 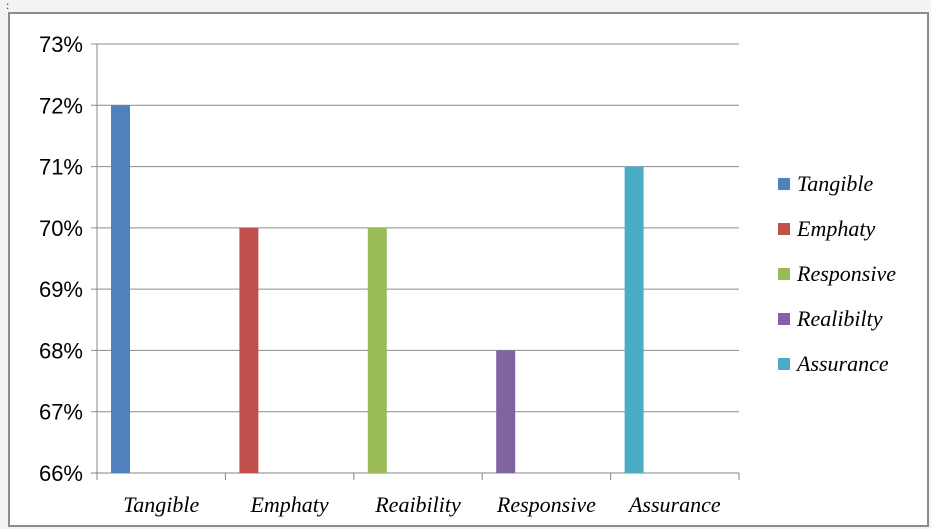 I want to click on x-tick-label: Tangible, so click(x=161, y=504).